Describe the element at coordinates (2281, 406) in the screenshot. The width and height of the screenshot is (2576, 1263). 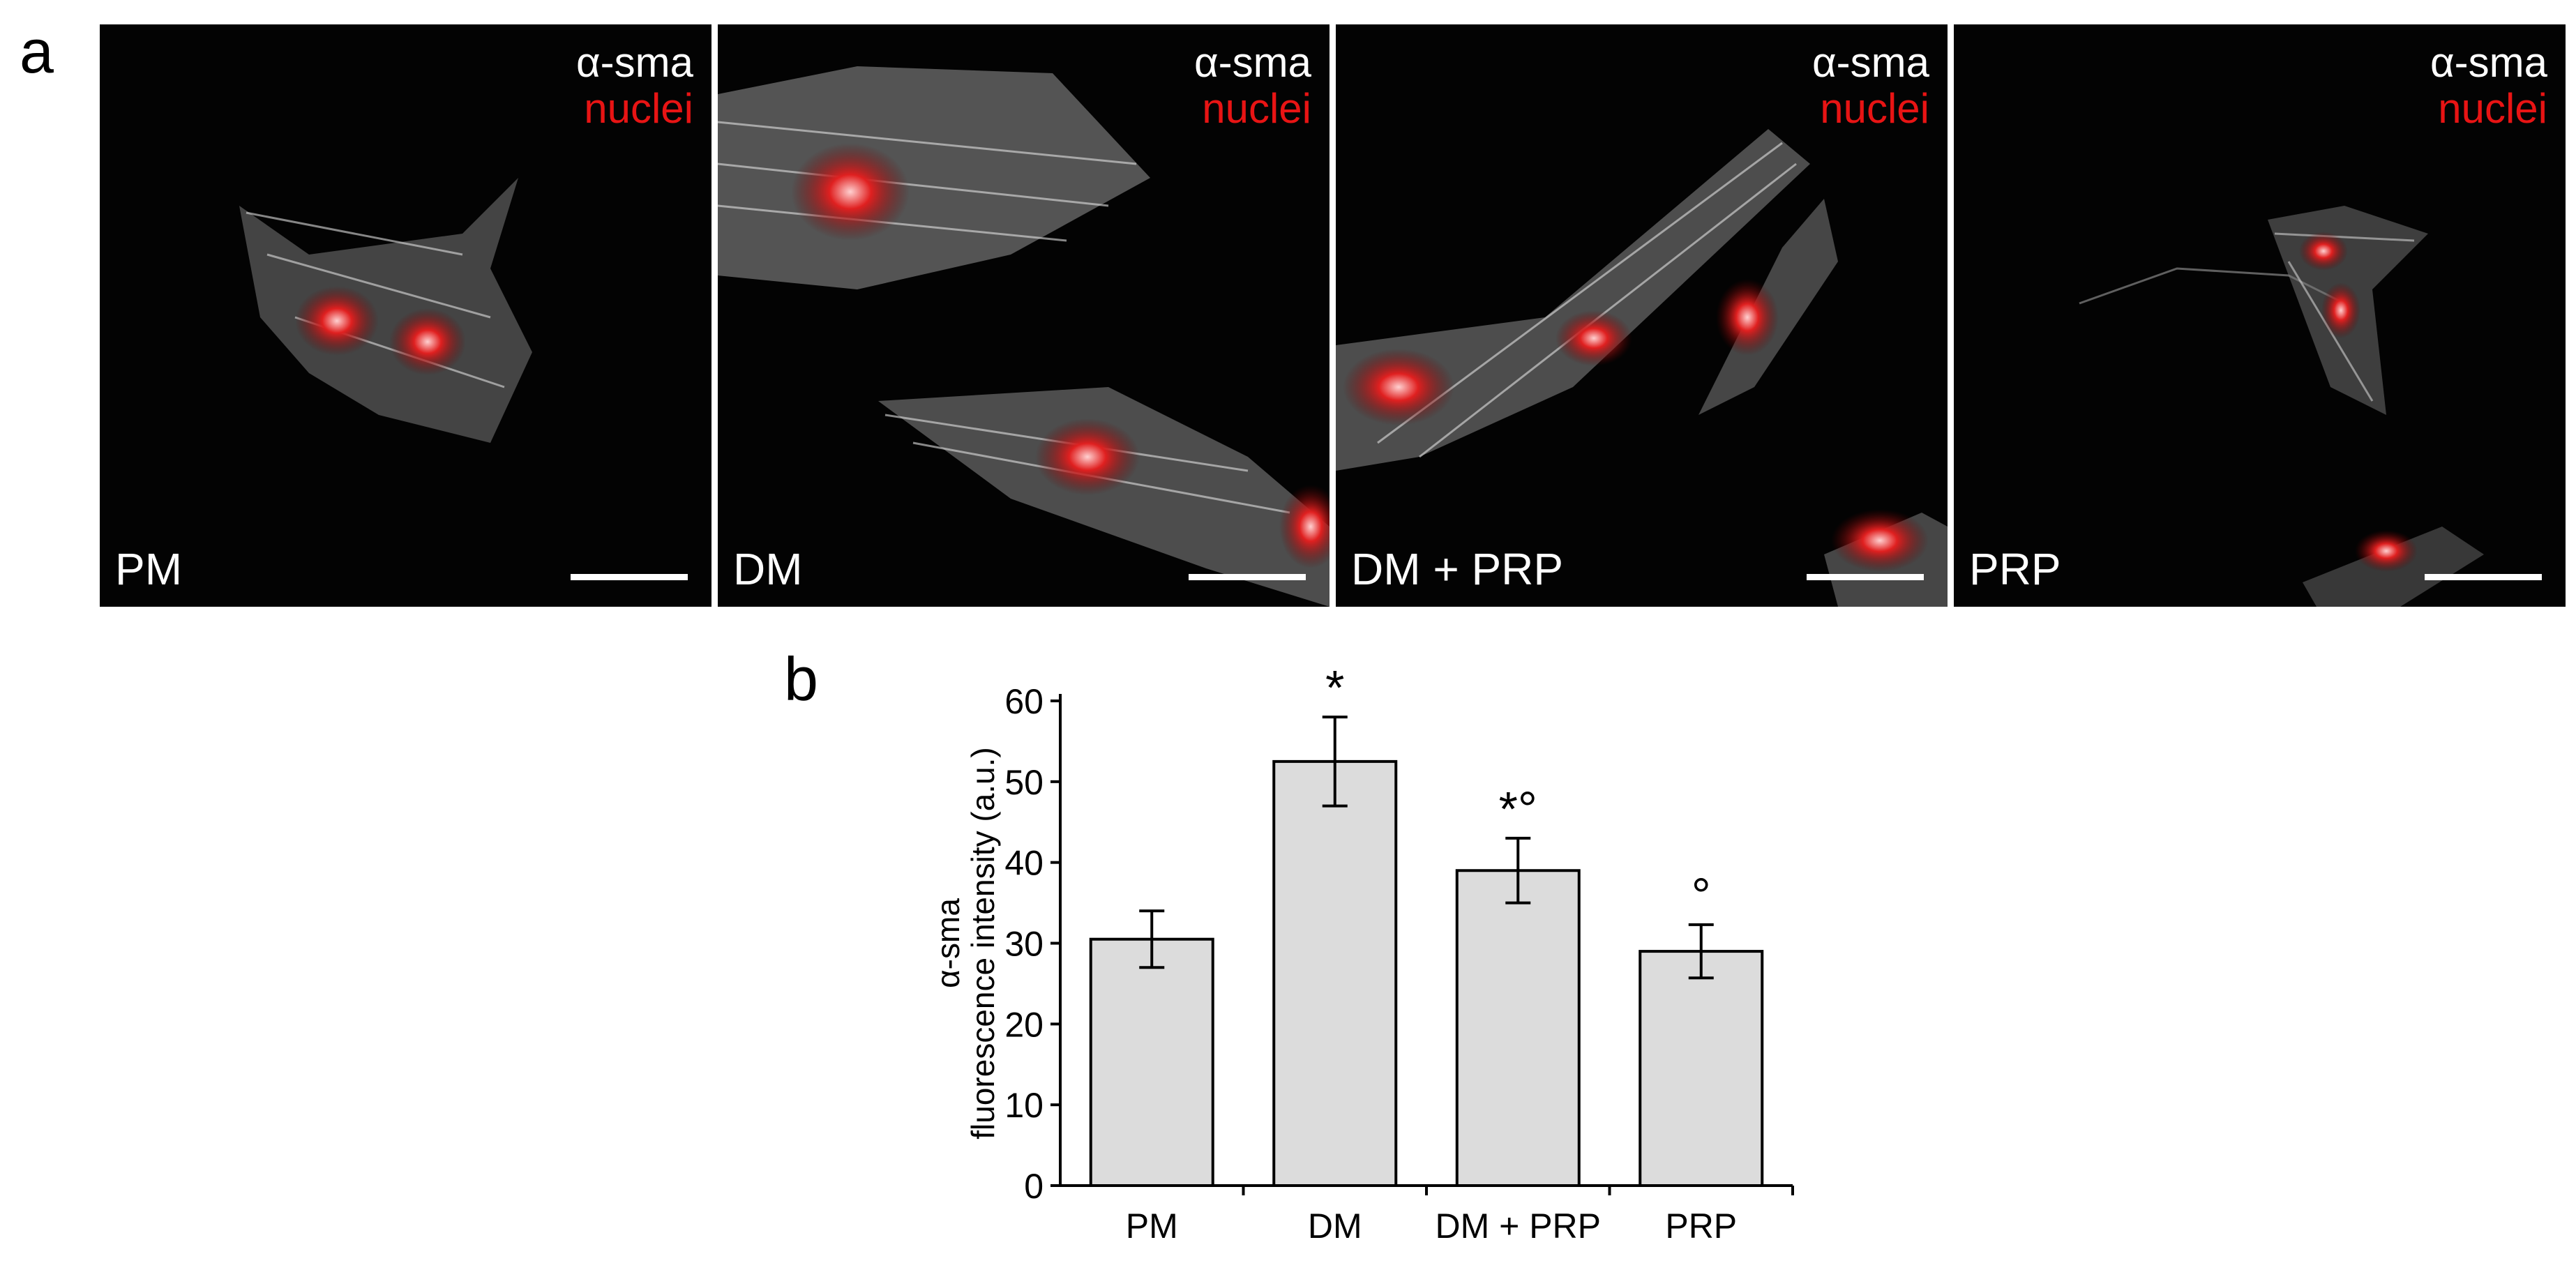
I see `cell-image-prp` at that location.